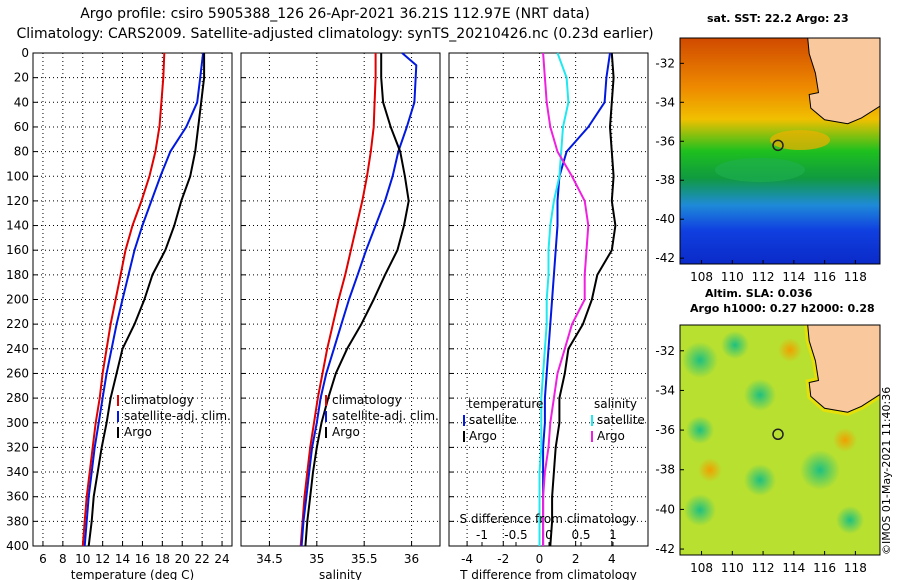 The height and width of the screenshot is (580, 900). I want to click on x-tick-label: 10, so click(82, 559).